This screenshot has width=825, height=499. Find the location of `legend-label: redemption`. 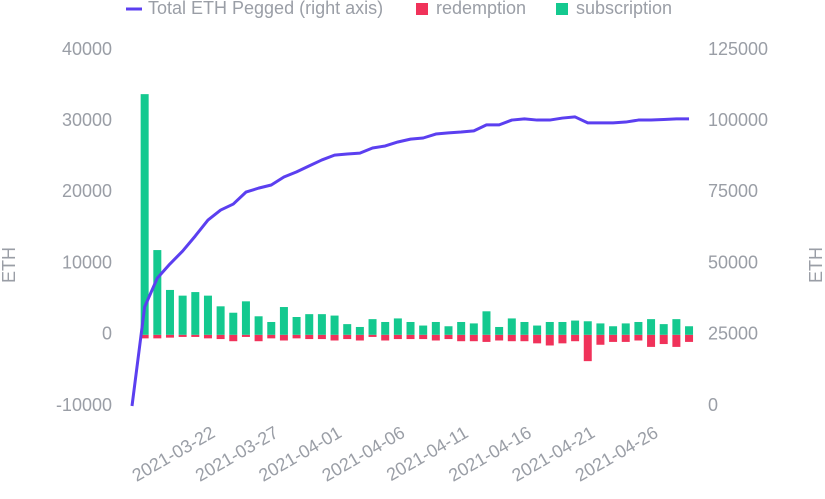

legend-label: redemption is located at coordinates (481, 9).